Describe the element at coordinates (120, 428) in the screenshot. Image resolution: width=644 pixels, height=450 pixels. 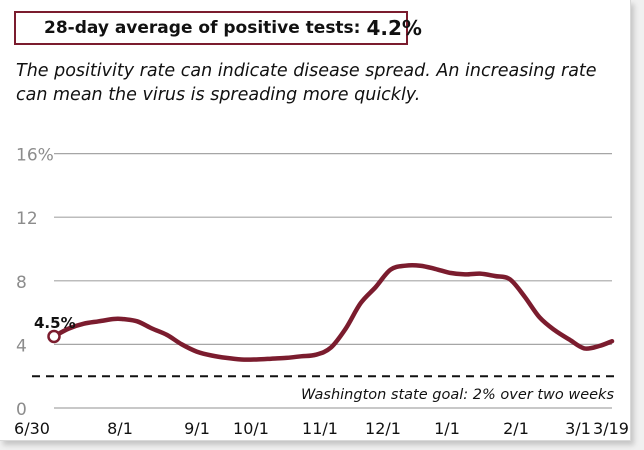
I see `x-tick-label: 8/1` at that location.